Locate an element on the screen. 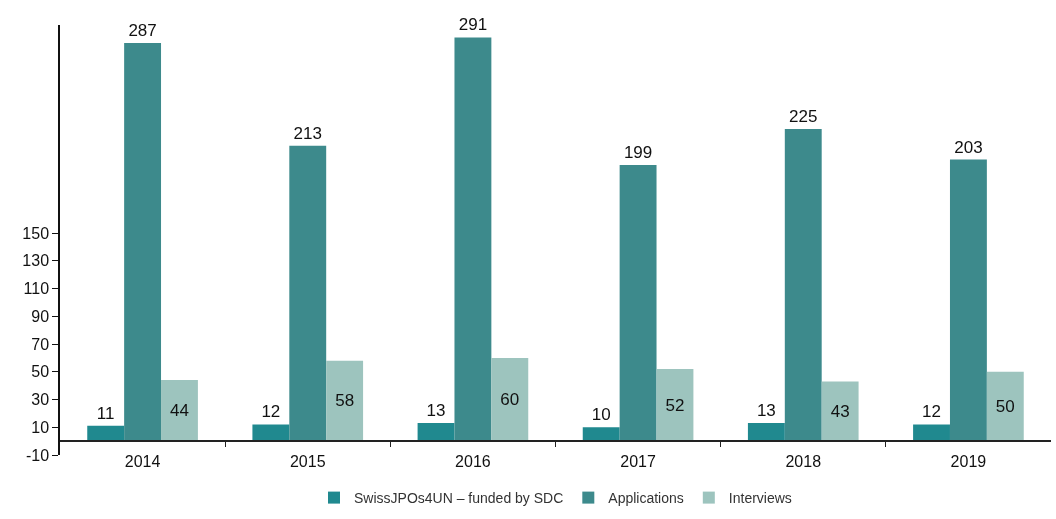 This screenshot has width=1056, height=519. legend-label: Interviews is located at coordinates (760, 498).